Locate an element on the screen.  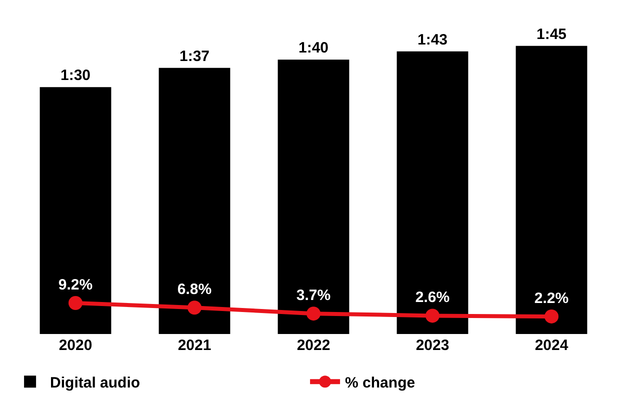
data-label: 1:40 is located at coordinates (313, 48).